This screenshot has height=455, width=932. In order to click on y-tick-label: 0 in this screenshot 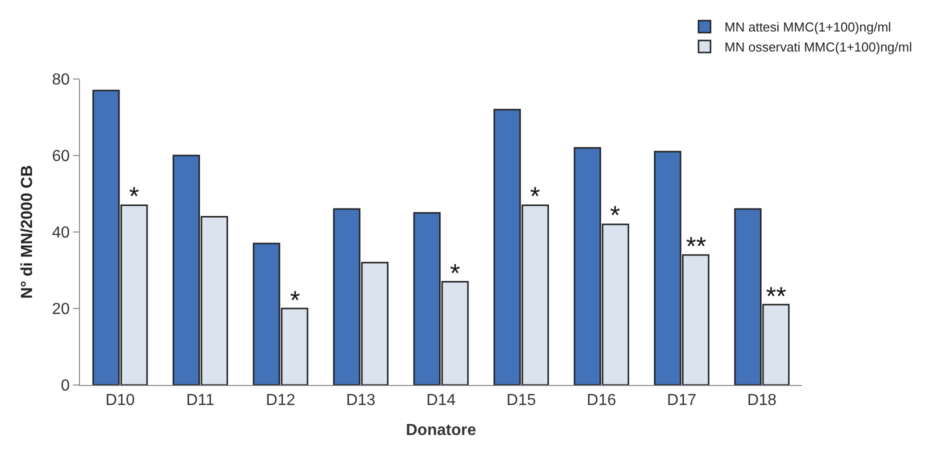, I will do `click(65, 386)`.